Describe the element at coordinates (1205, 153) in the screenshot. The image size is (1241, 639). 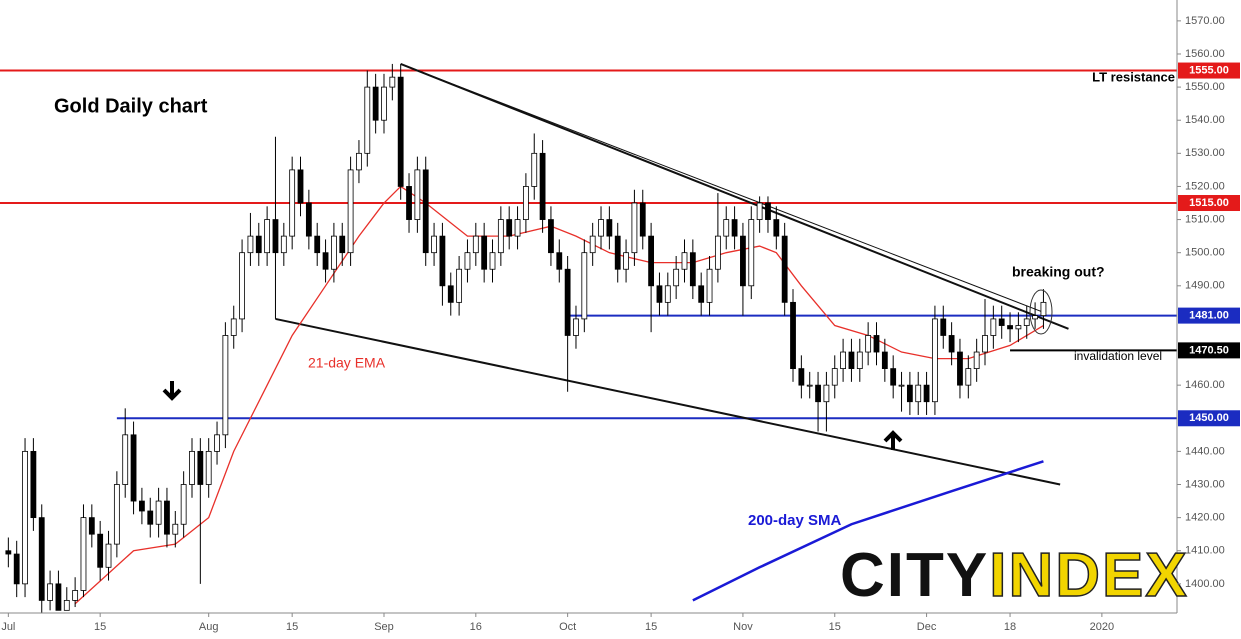
I see `y-tick-label: 1530.00` at that location.